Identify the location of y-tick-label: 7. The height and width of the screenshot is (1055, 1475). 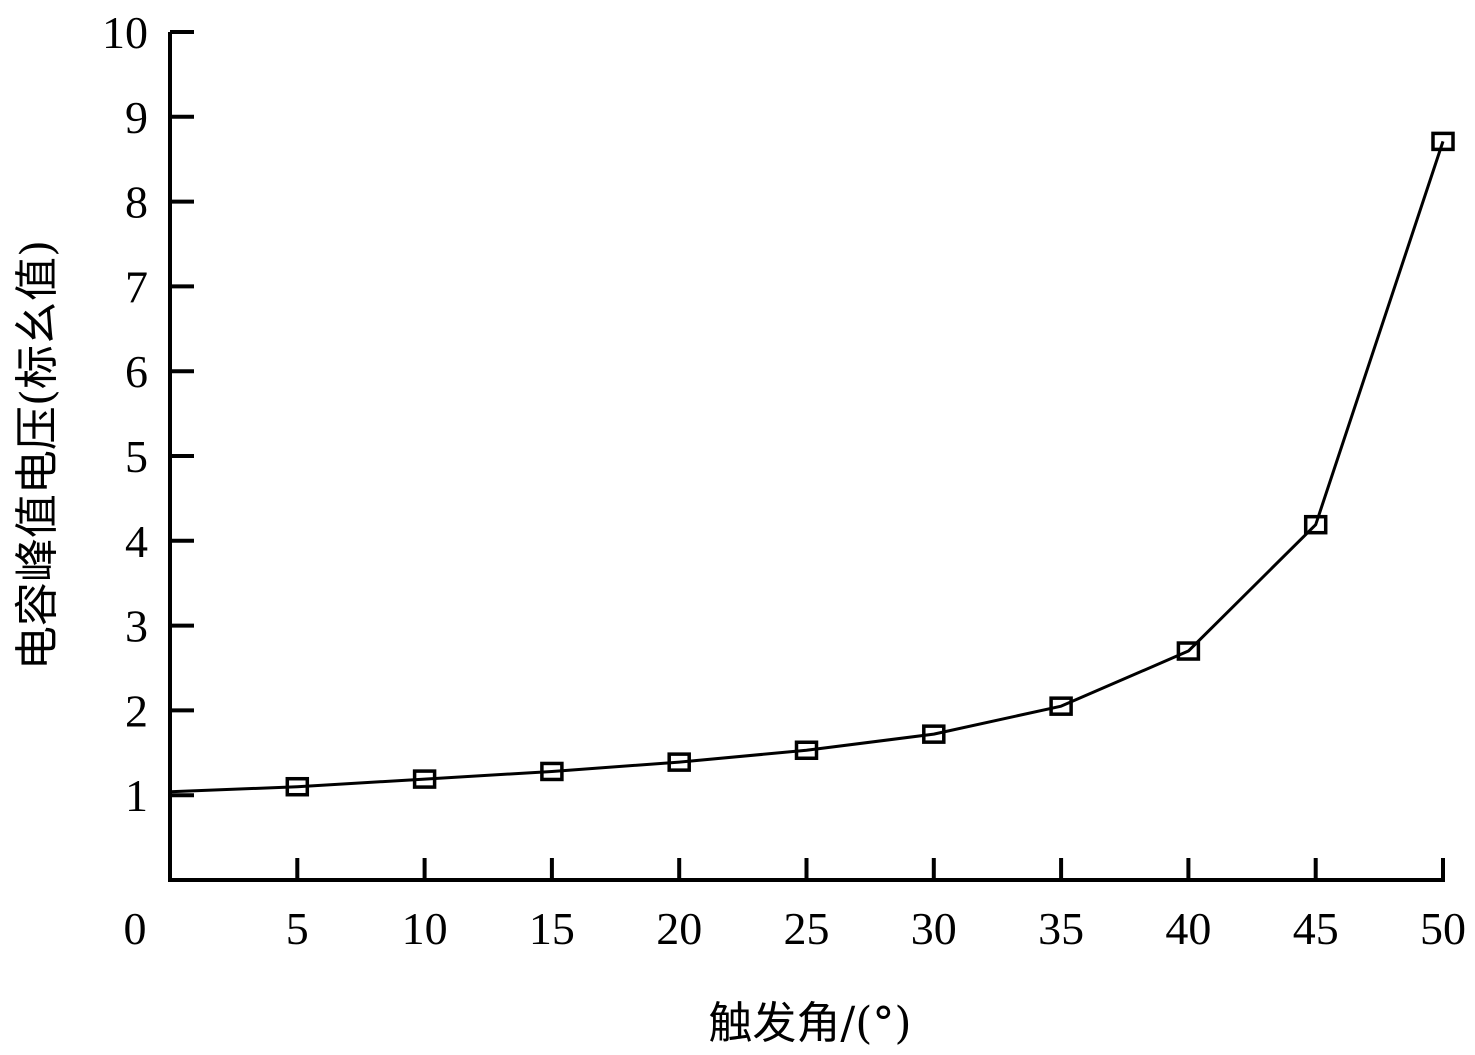
(136, 286).